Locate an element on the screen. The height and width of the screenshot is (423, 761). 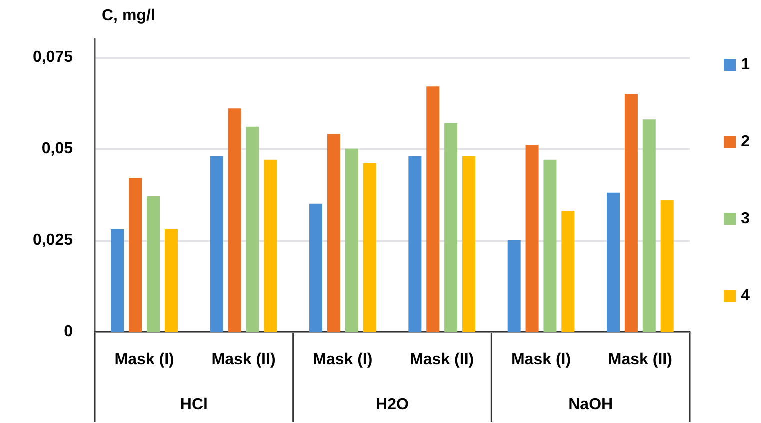
text: HCl is located at coordinates (194, 405).